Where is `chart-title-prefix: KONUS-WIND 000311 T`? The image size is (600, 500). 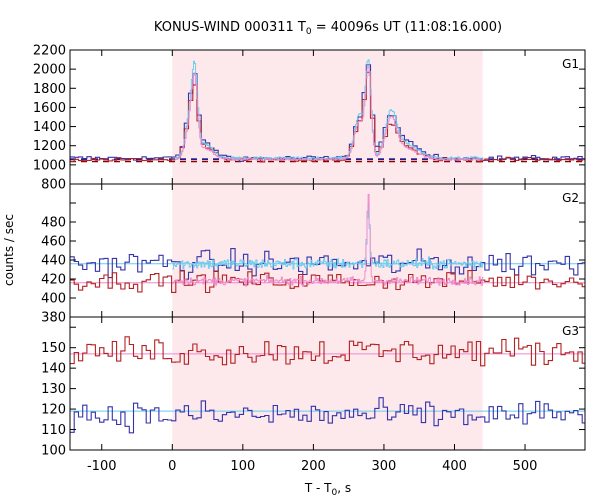
chart-title-prefix: KONUS-WIND 000311 T is located at coordinates (230, 27).